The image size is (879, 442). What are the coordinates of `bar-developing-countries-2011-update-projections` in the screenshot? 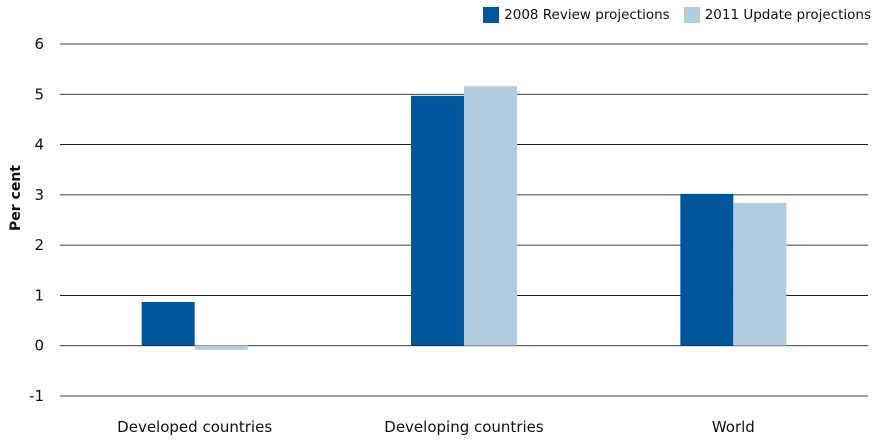 It's located at (490, 216).